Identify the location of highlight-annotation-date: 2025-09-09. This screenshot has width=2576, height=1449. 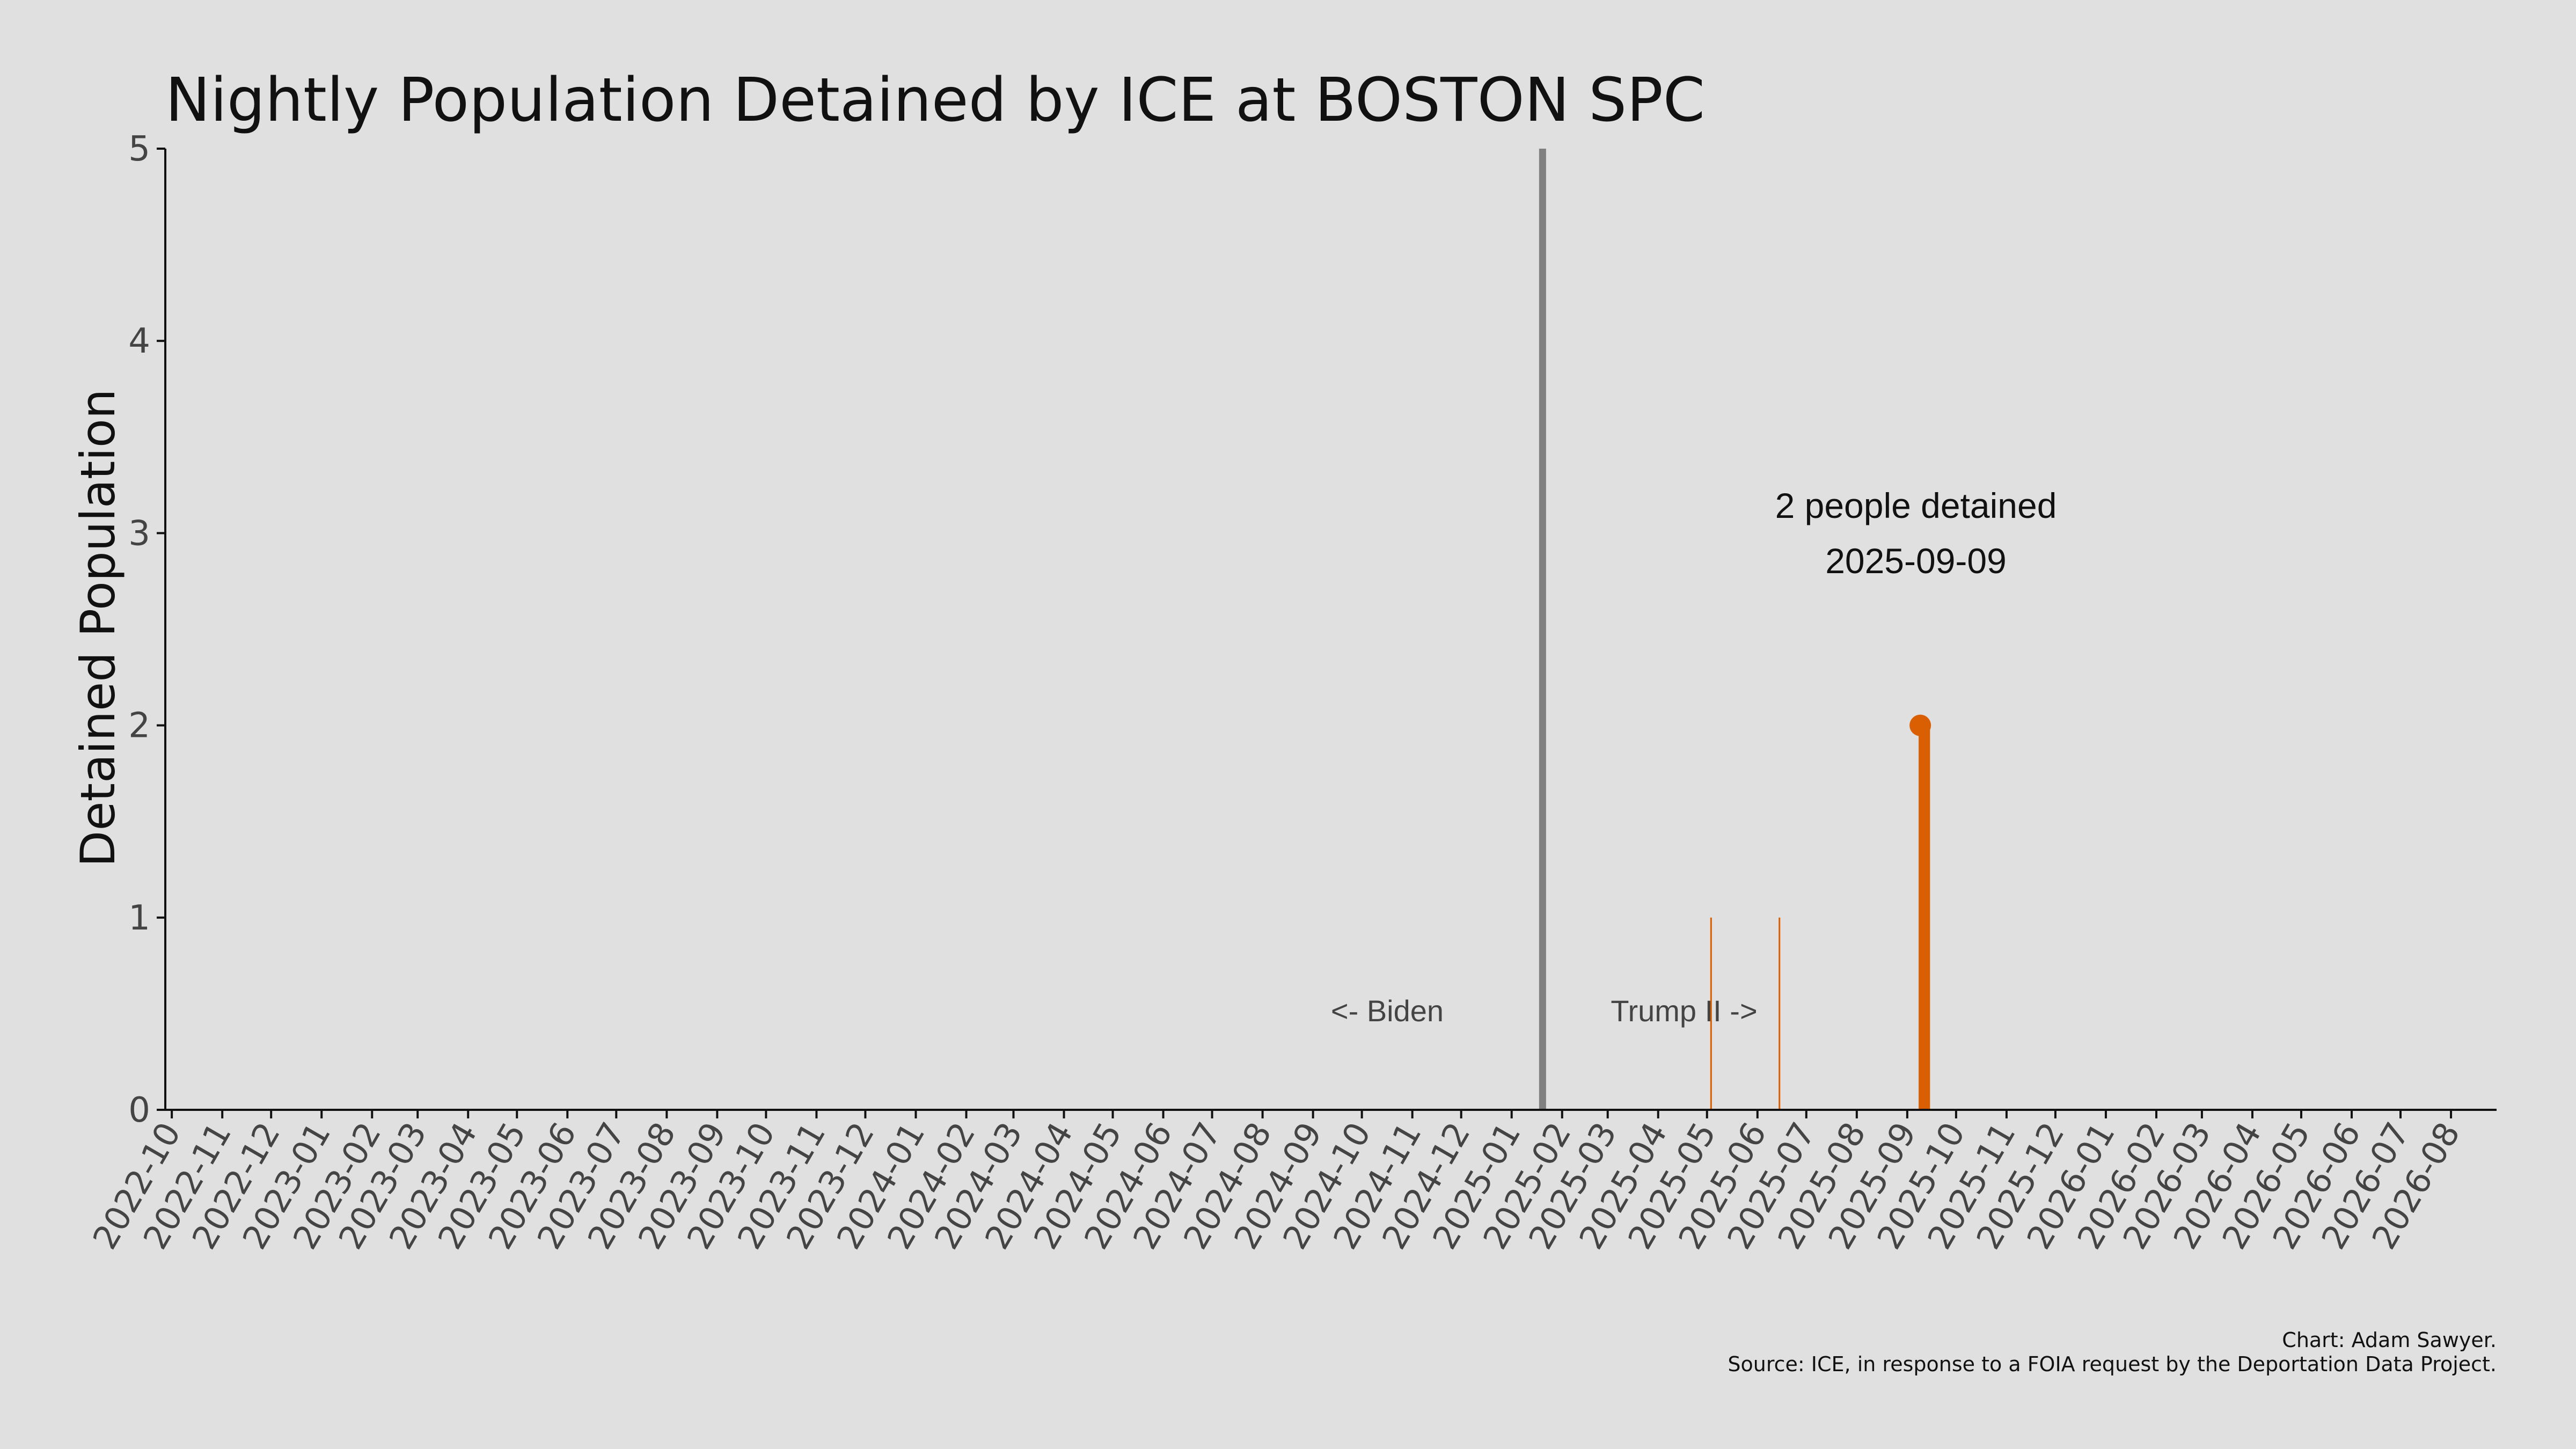
(1916, 561).